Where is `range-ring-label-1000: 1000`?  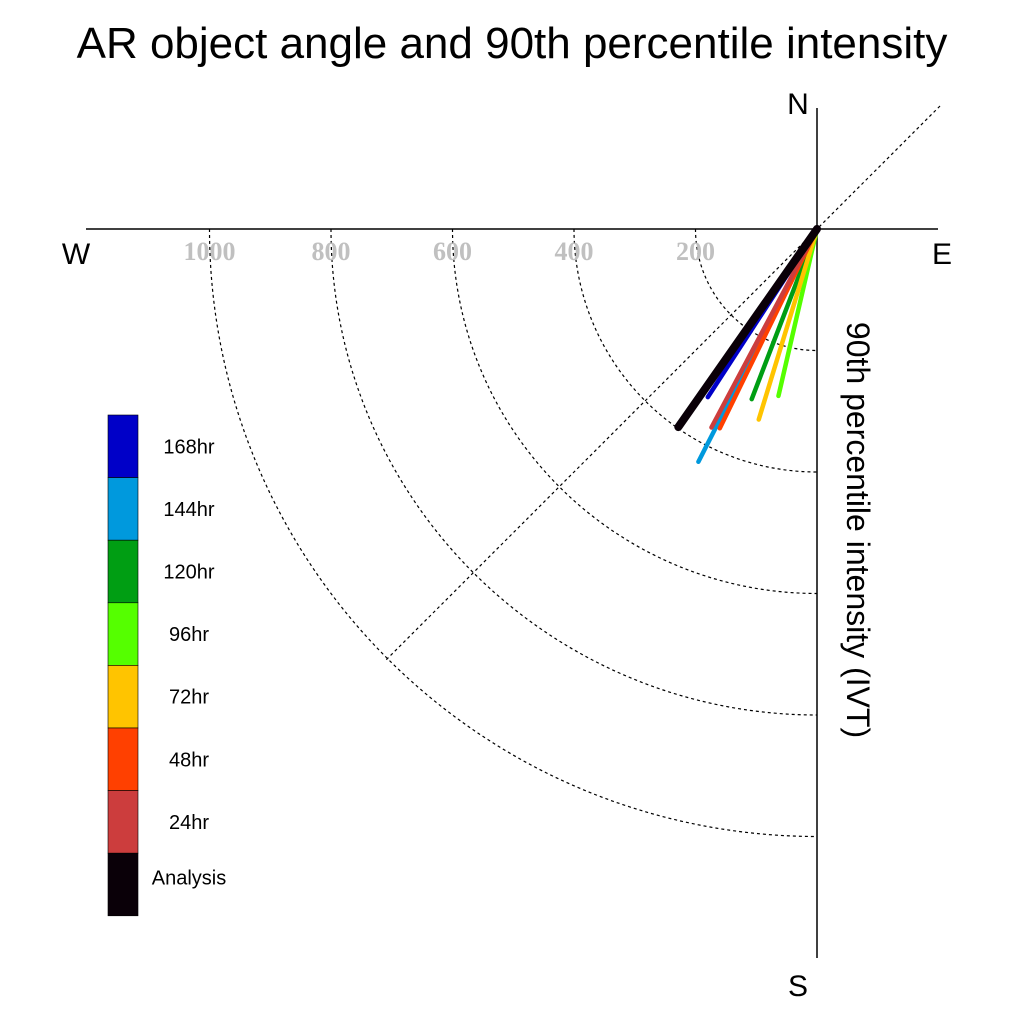
range-ring-label-1000: 1000 is located at coordinates (210, 251).